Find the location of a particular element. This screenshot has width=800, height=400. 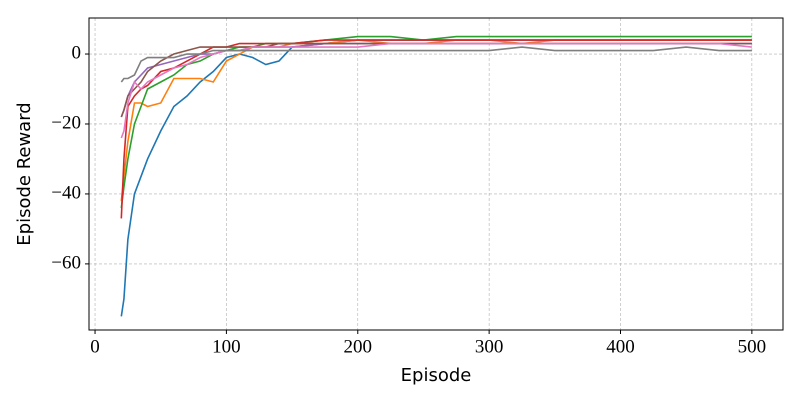

series-line is located at coordinates (436, 64).